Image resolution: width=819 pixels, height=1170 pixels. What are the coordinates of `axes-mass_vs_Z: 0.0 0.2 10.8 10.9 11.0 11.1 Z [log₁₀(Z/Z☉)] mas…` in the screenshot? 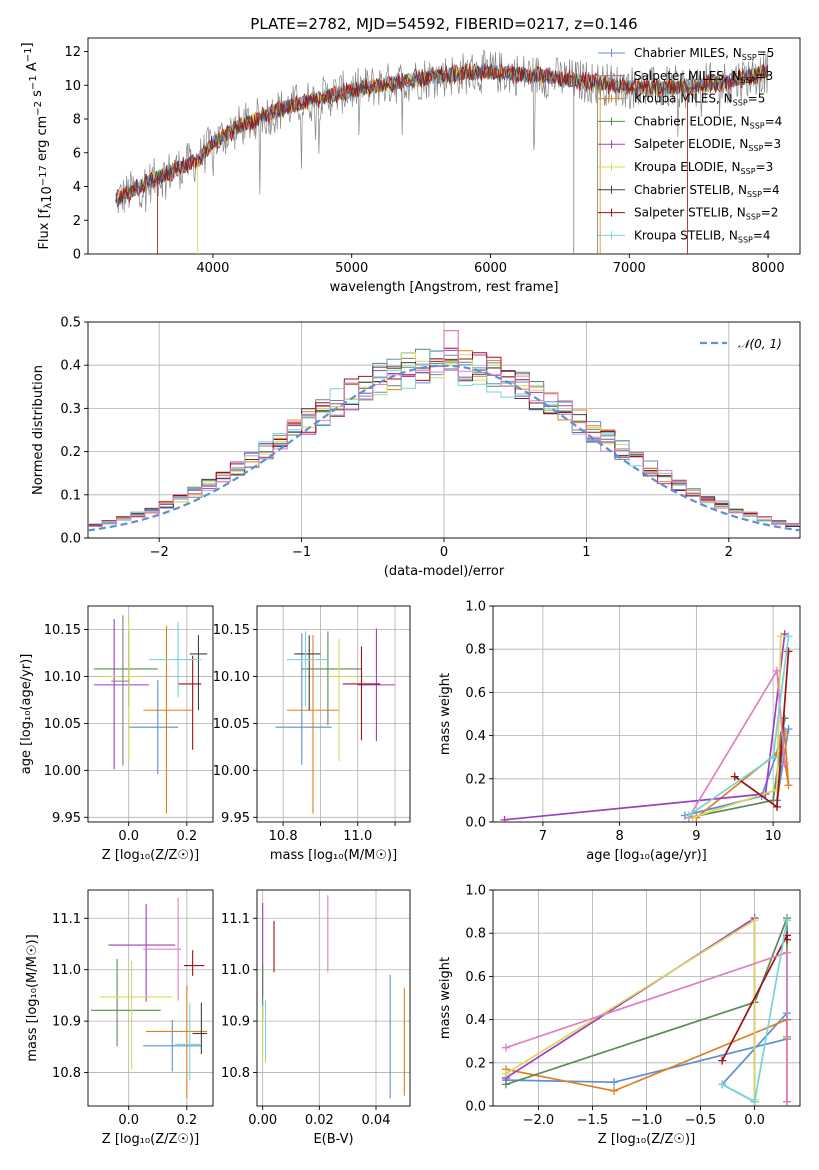 It's located at (119, 1018).